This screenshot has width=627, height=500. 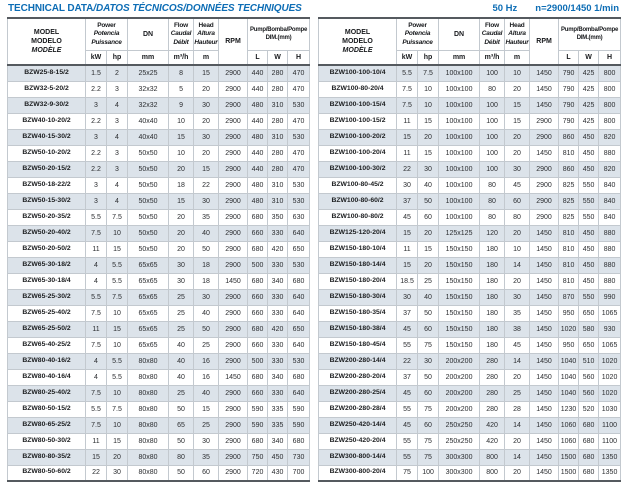 I want to click on value-cell: 720, so click(x=258, y=473).